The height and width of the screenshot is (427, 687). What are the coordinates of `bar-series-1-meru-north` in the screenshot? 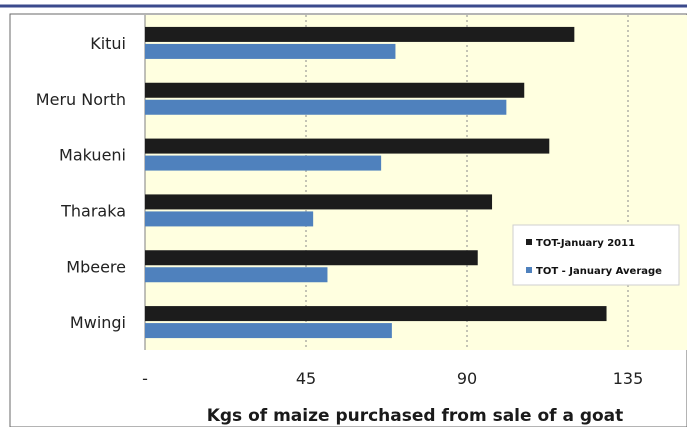 It's located at (334, 90).